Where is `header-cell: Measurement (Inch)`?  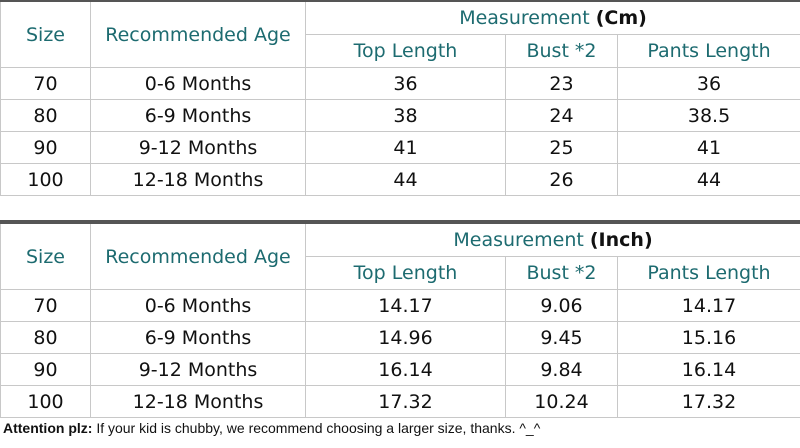 header-cell: Measurement (Inch) is located at coordinates (552, 239).